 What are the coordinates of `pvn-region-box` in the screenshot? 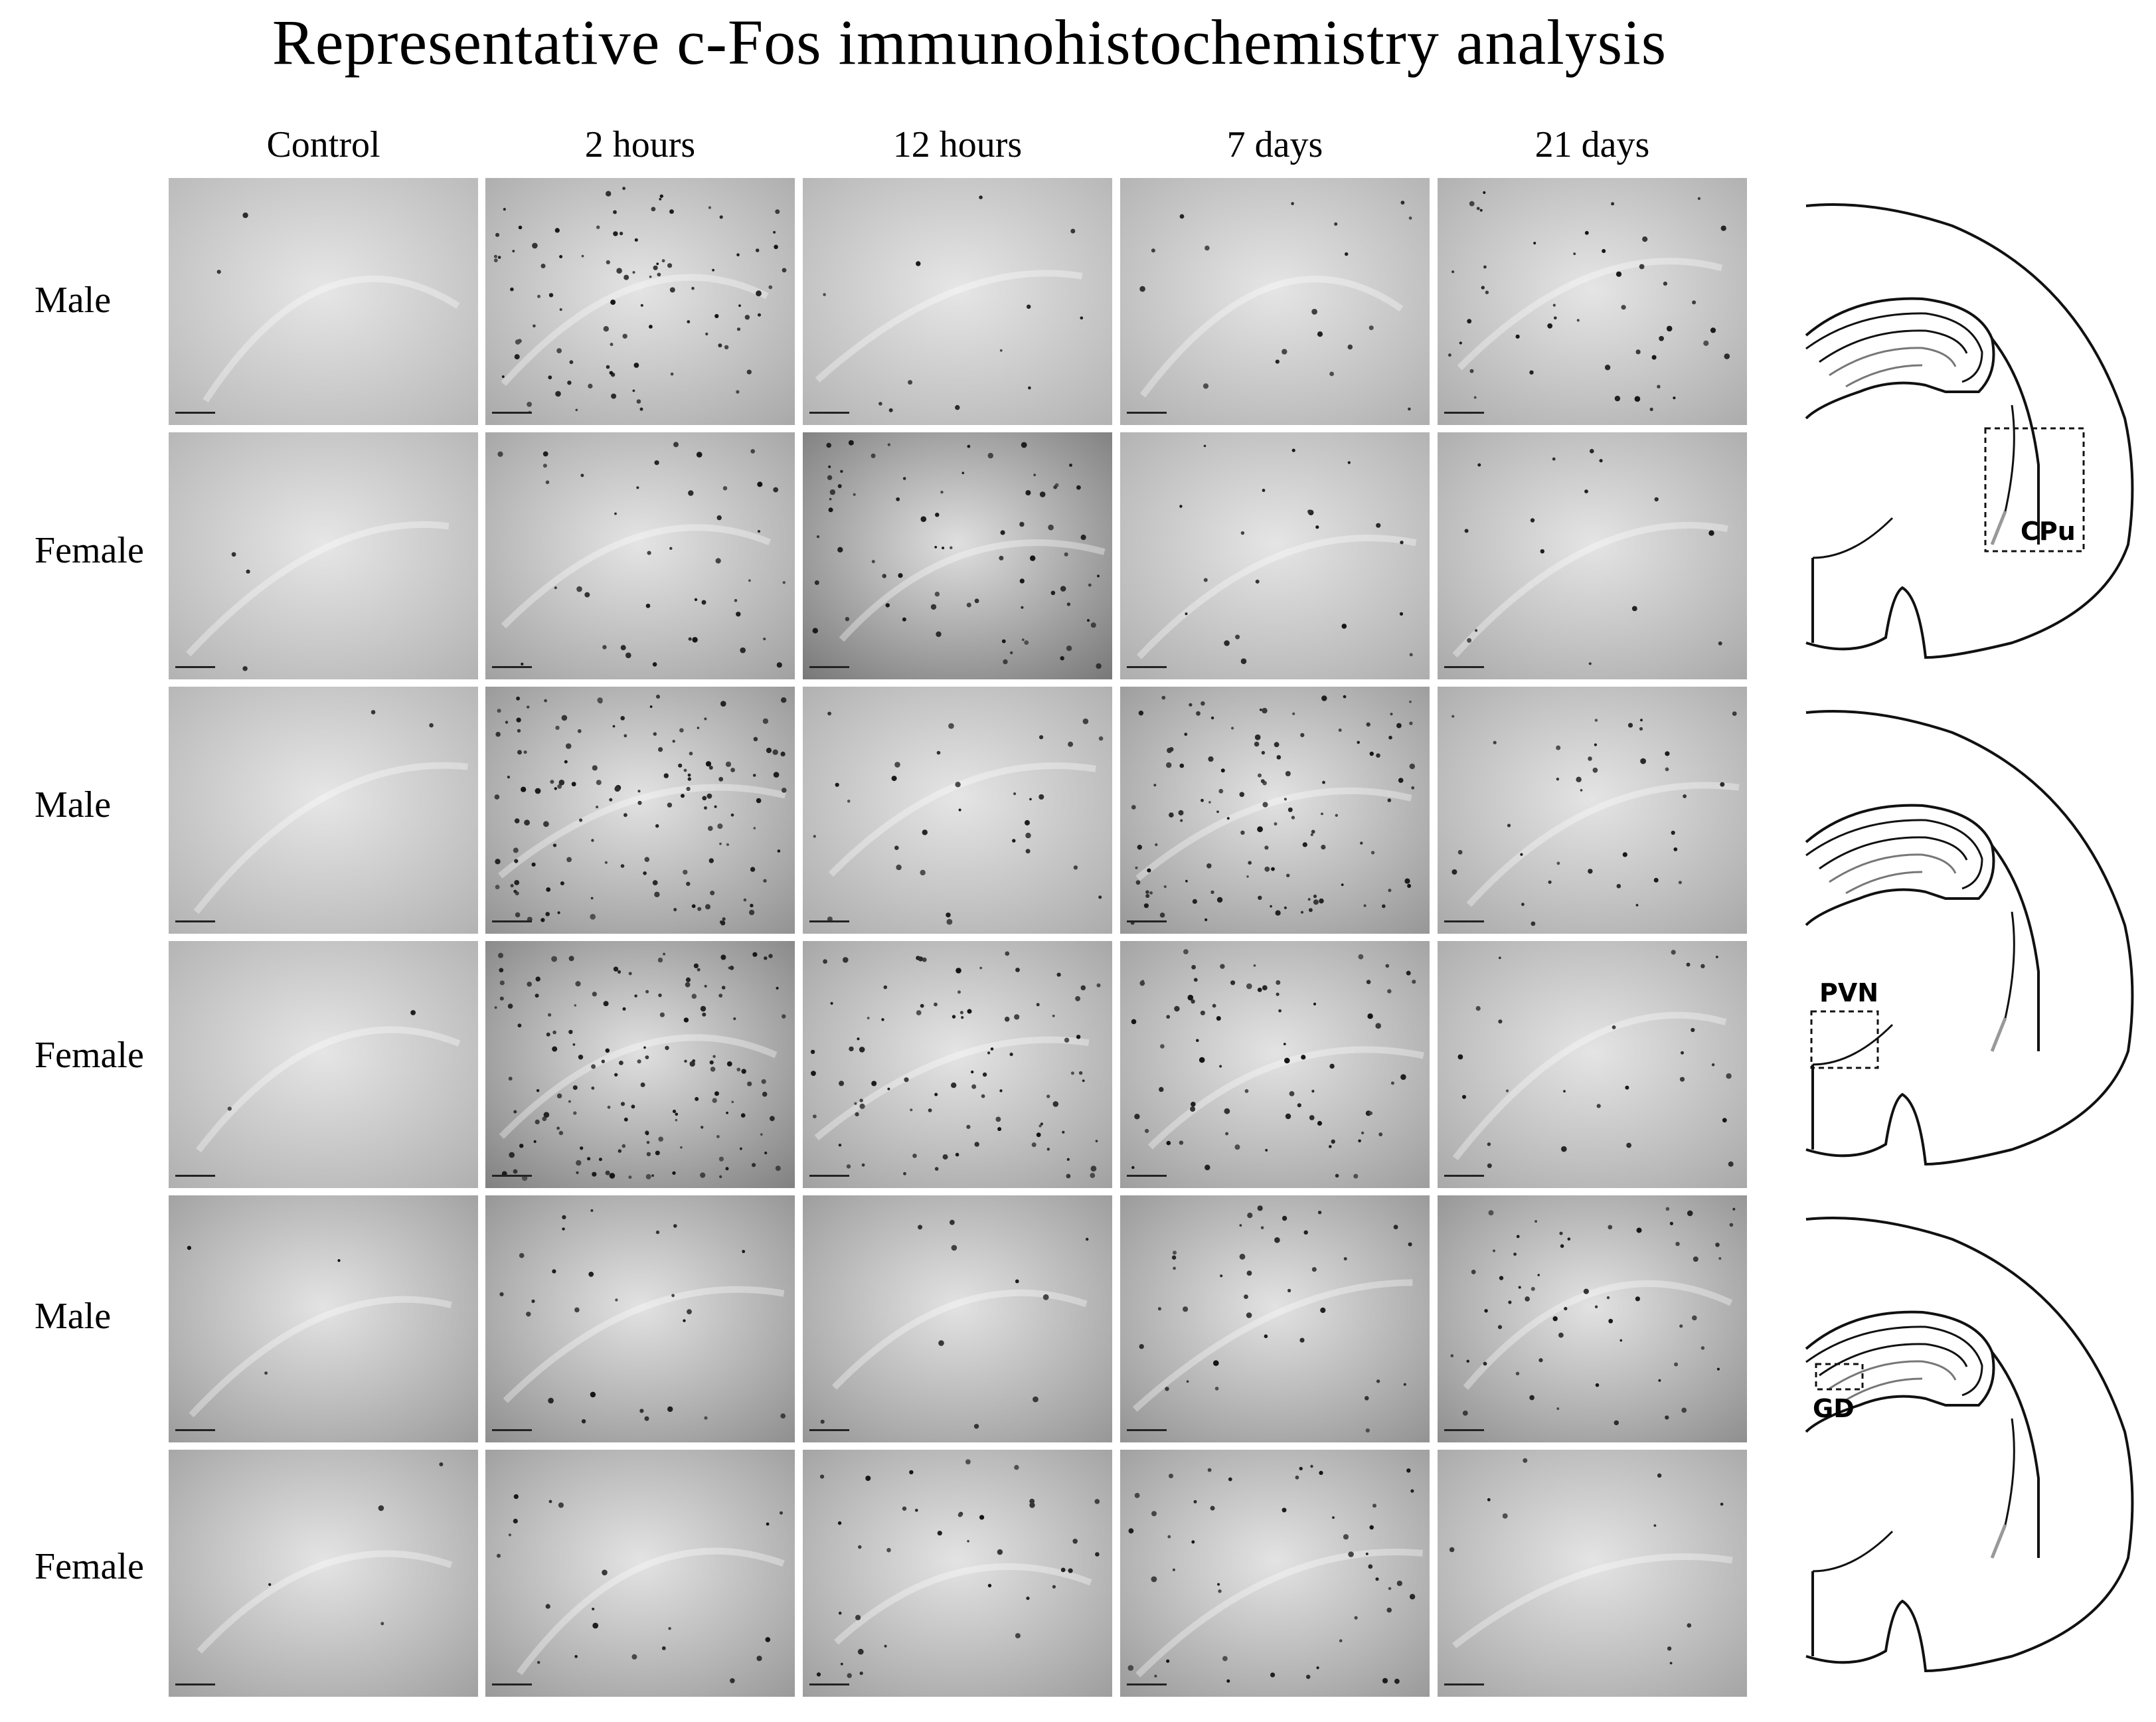 It's located at (1844, 1039).